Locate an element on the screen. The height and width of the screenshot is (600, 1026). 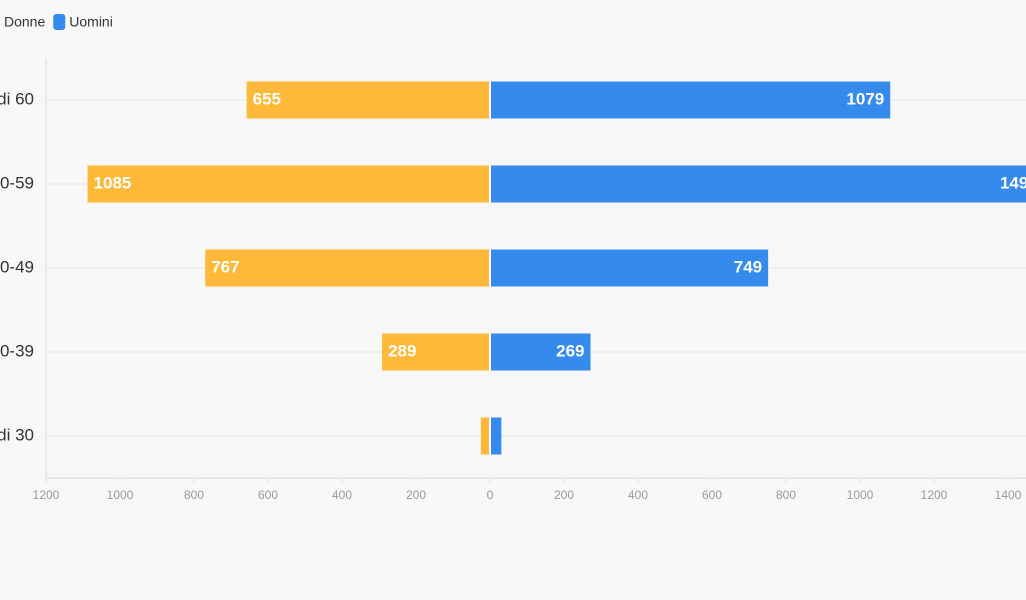
x-tick-label: 0 is located at coordinates (490, 495).